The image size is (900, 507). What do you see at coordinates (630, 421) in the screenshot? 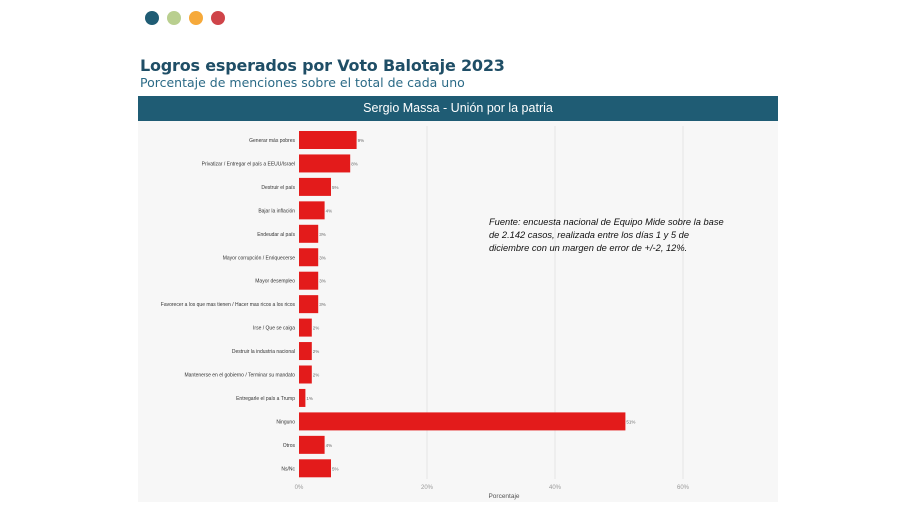
I see `data-label: 51%` at bounding box center [630, 421].